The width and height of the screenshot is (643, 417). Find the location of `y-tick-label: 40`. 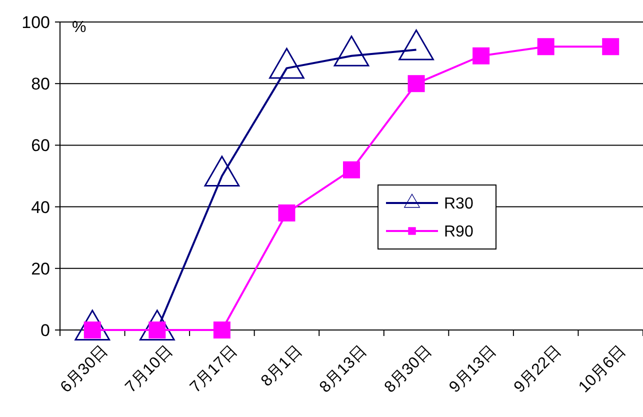

y-tick-label: 40 is located at coordinates (40, 207).